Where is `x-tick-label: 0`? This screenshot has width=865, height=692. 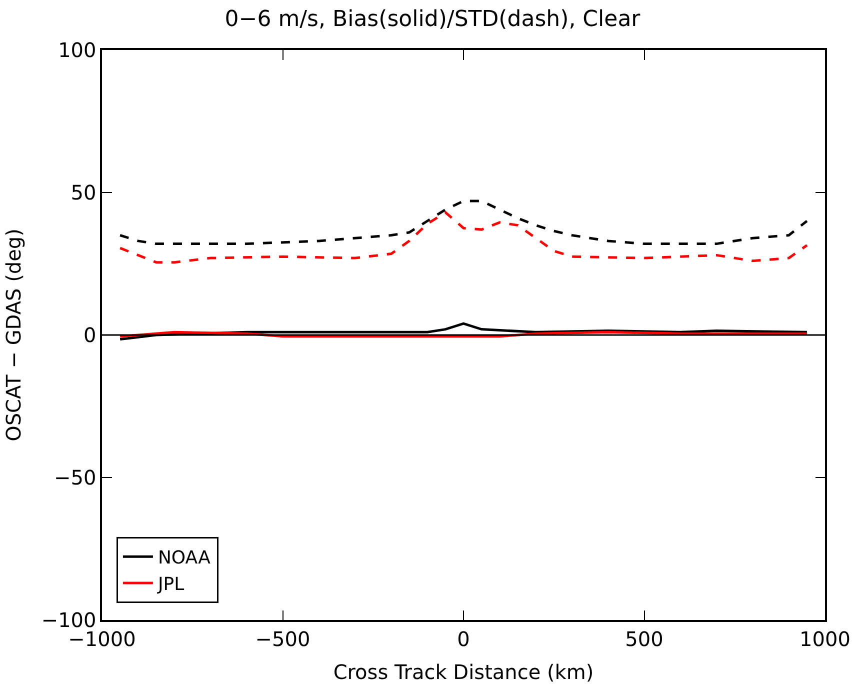
x-tick-label: 0 is located at coordinates (463, 638).